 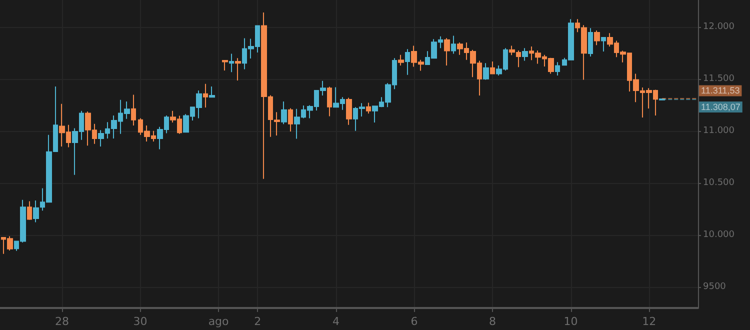 What do you see at coordinates (719, 183) in the screenshot?
I see `y-tick-label: 10.500` at bounding box center [719, 183].